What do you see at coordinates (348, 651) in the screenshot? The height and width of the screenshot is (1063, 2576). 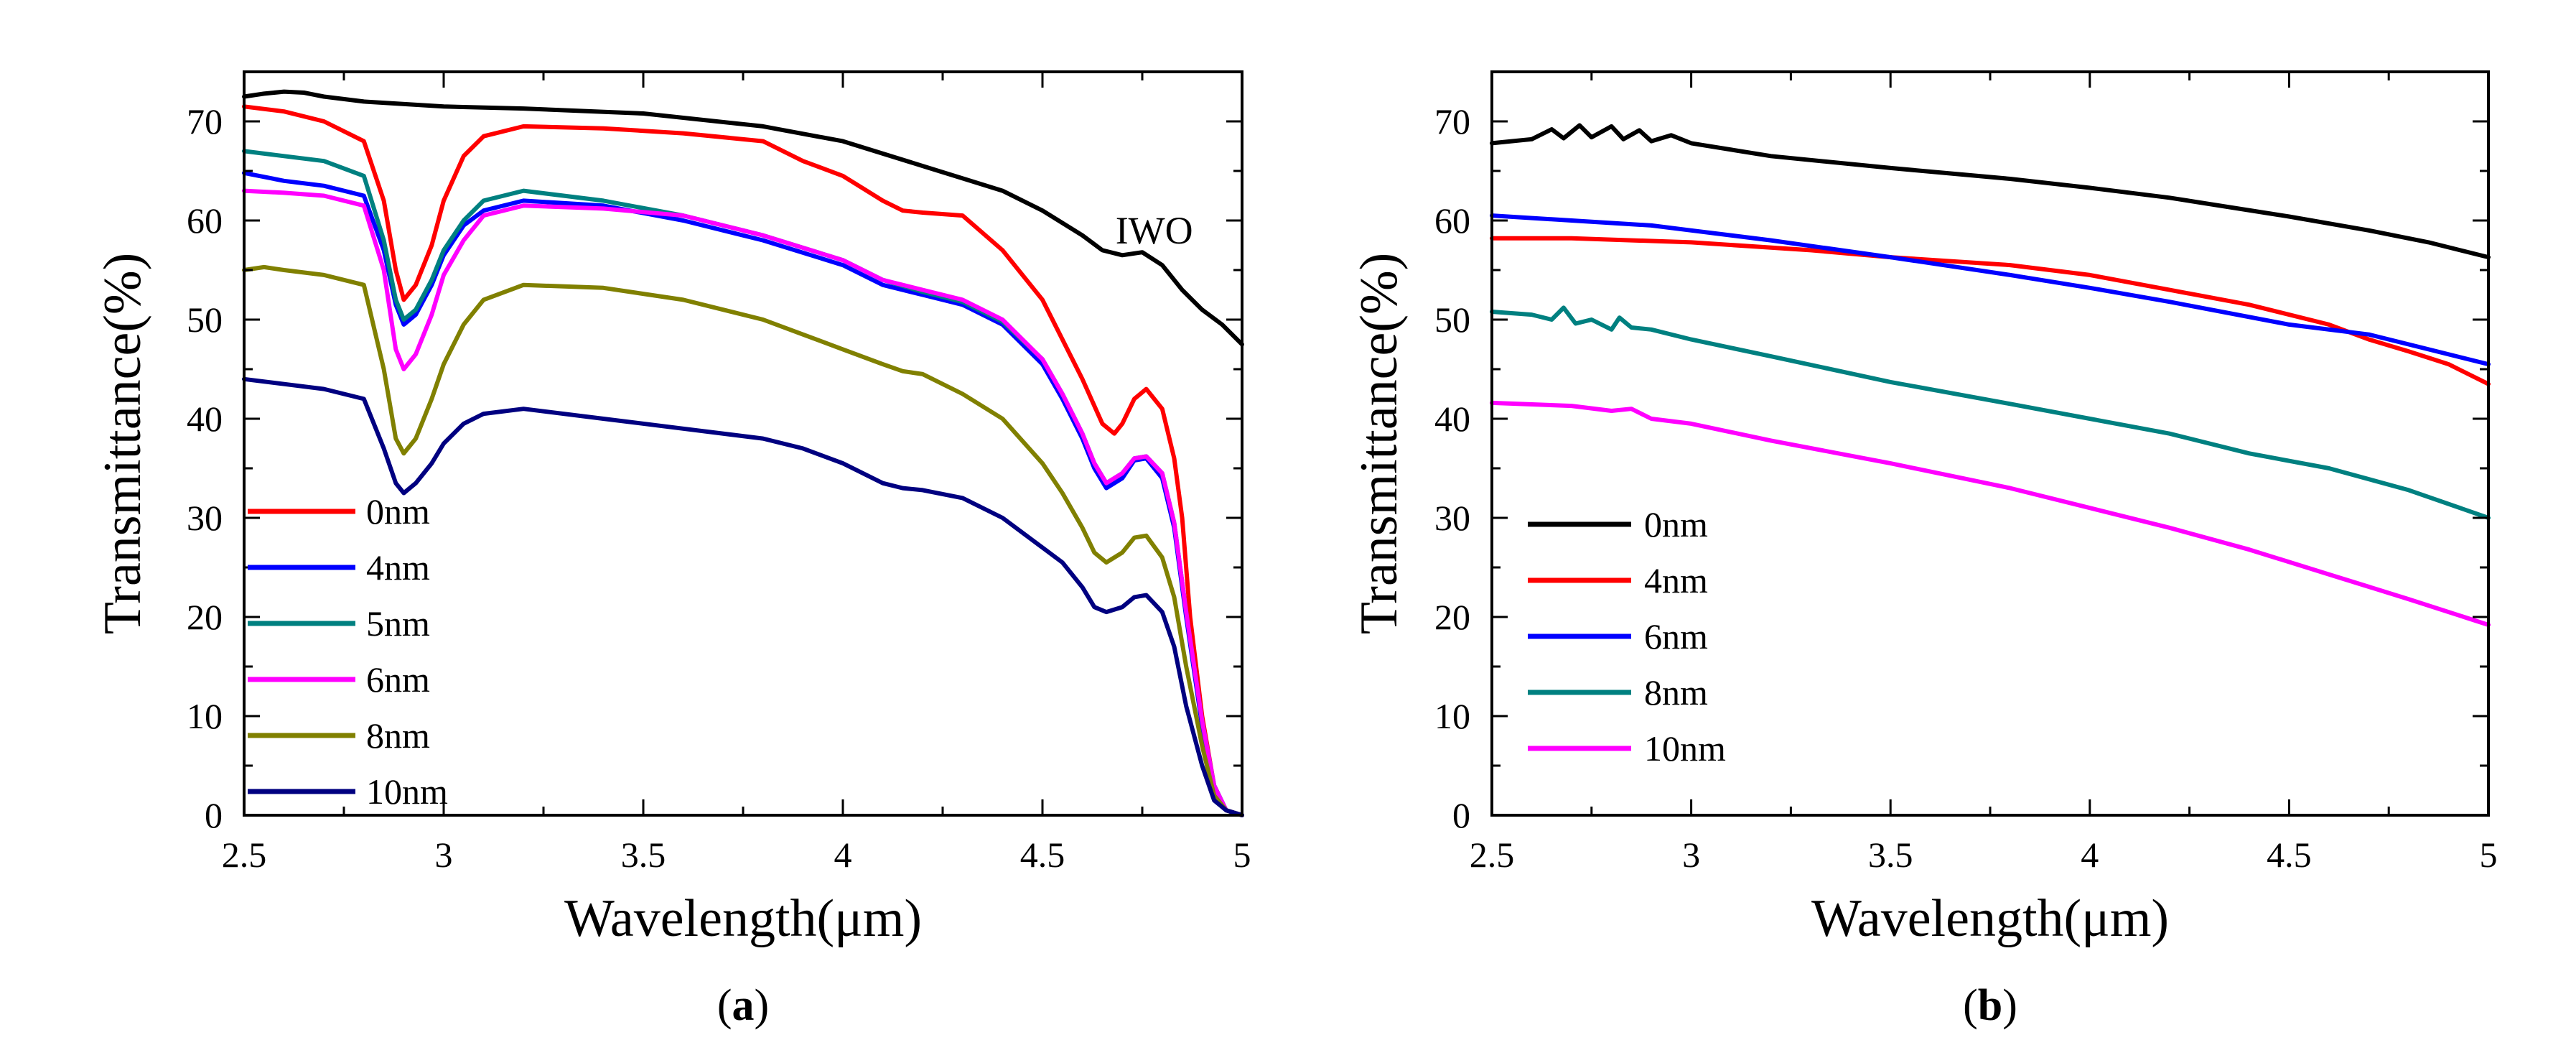 I see `legend: 0nm 4nm 5nm 6nm 8nm 10nm` at bounding box center [348, 651].